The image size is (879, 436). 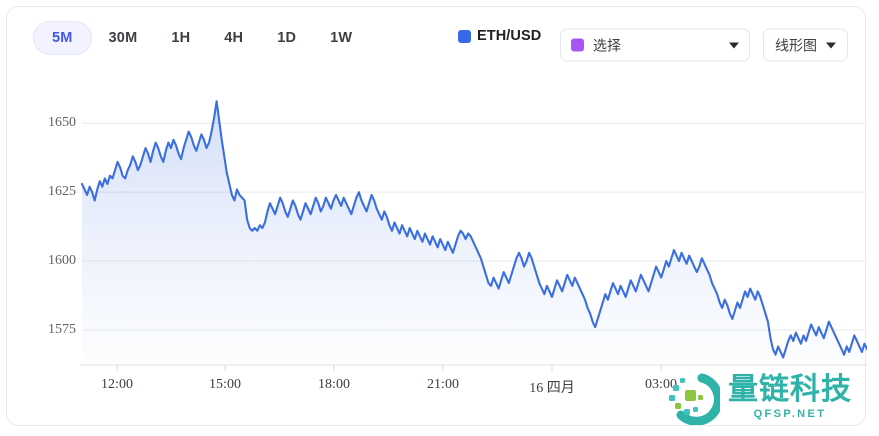 What do you see at coordinates (552, 388) in the screenshot?
I see `x-axis-tick-label: 16 四月` at bounding box center [552, 388].